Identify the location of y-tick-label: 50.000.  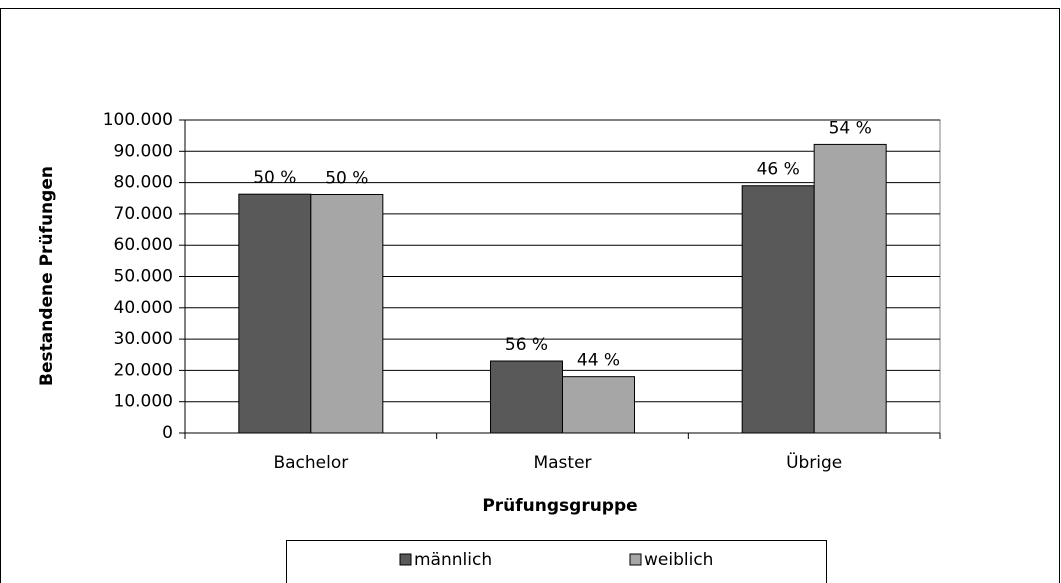
(143, 277).